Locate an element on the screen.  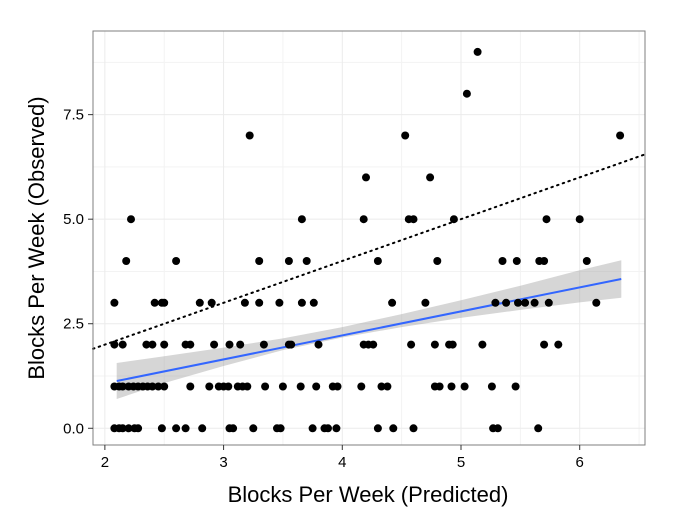
y-tick-label: 7.5 is located at coordinates (73, 115).